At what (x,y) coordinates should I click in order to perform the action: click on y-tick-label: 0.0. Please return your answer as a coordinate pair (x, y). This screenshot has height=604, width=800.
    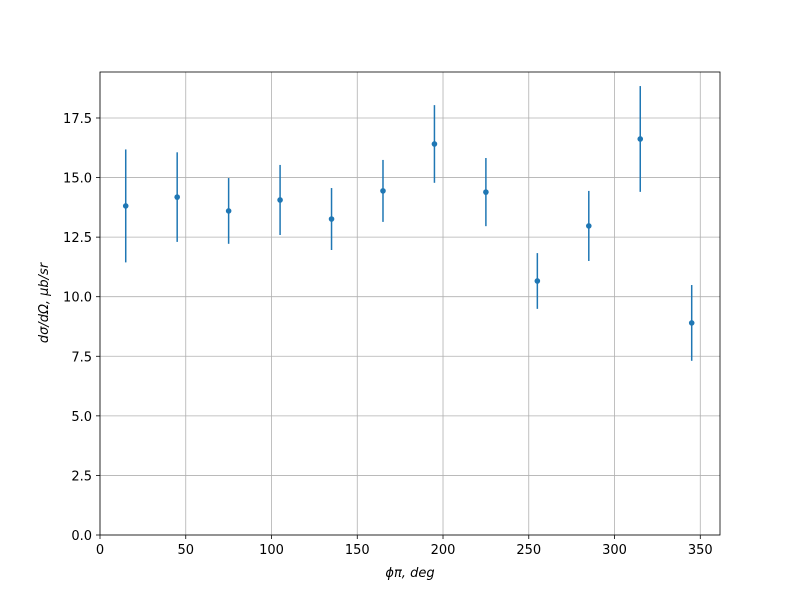
    Looking at the image, I should click on (81, 536).